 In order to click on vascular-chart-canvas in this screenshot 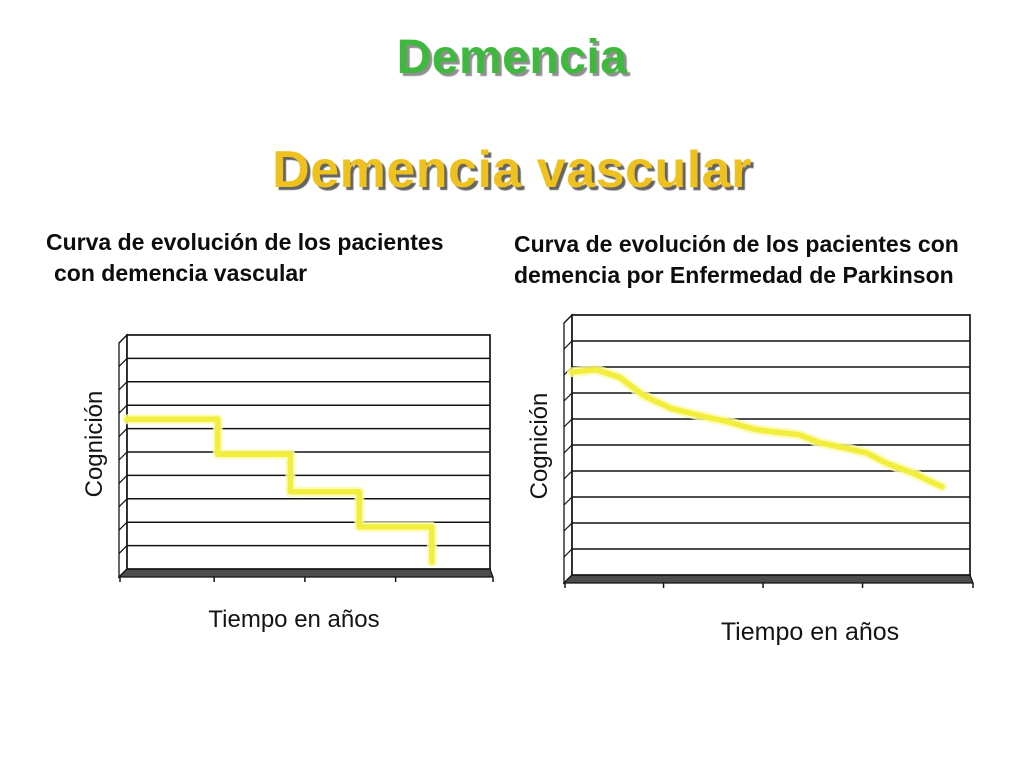, I will do `click(305, 457)`.